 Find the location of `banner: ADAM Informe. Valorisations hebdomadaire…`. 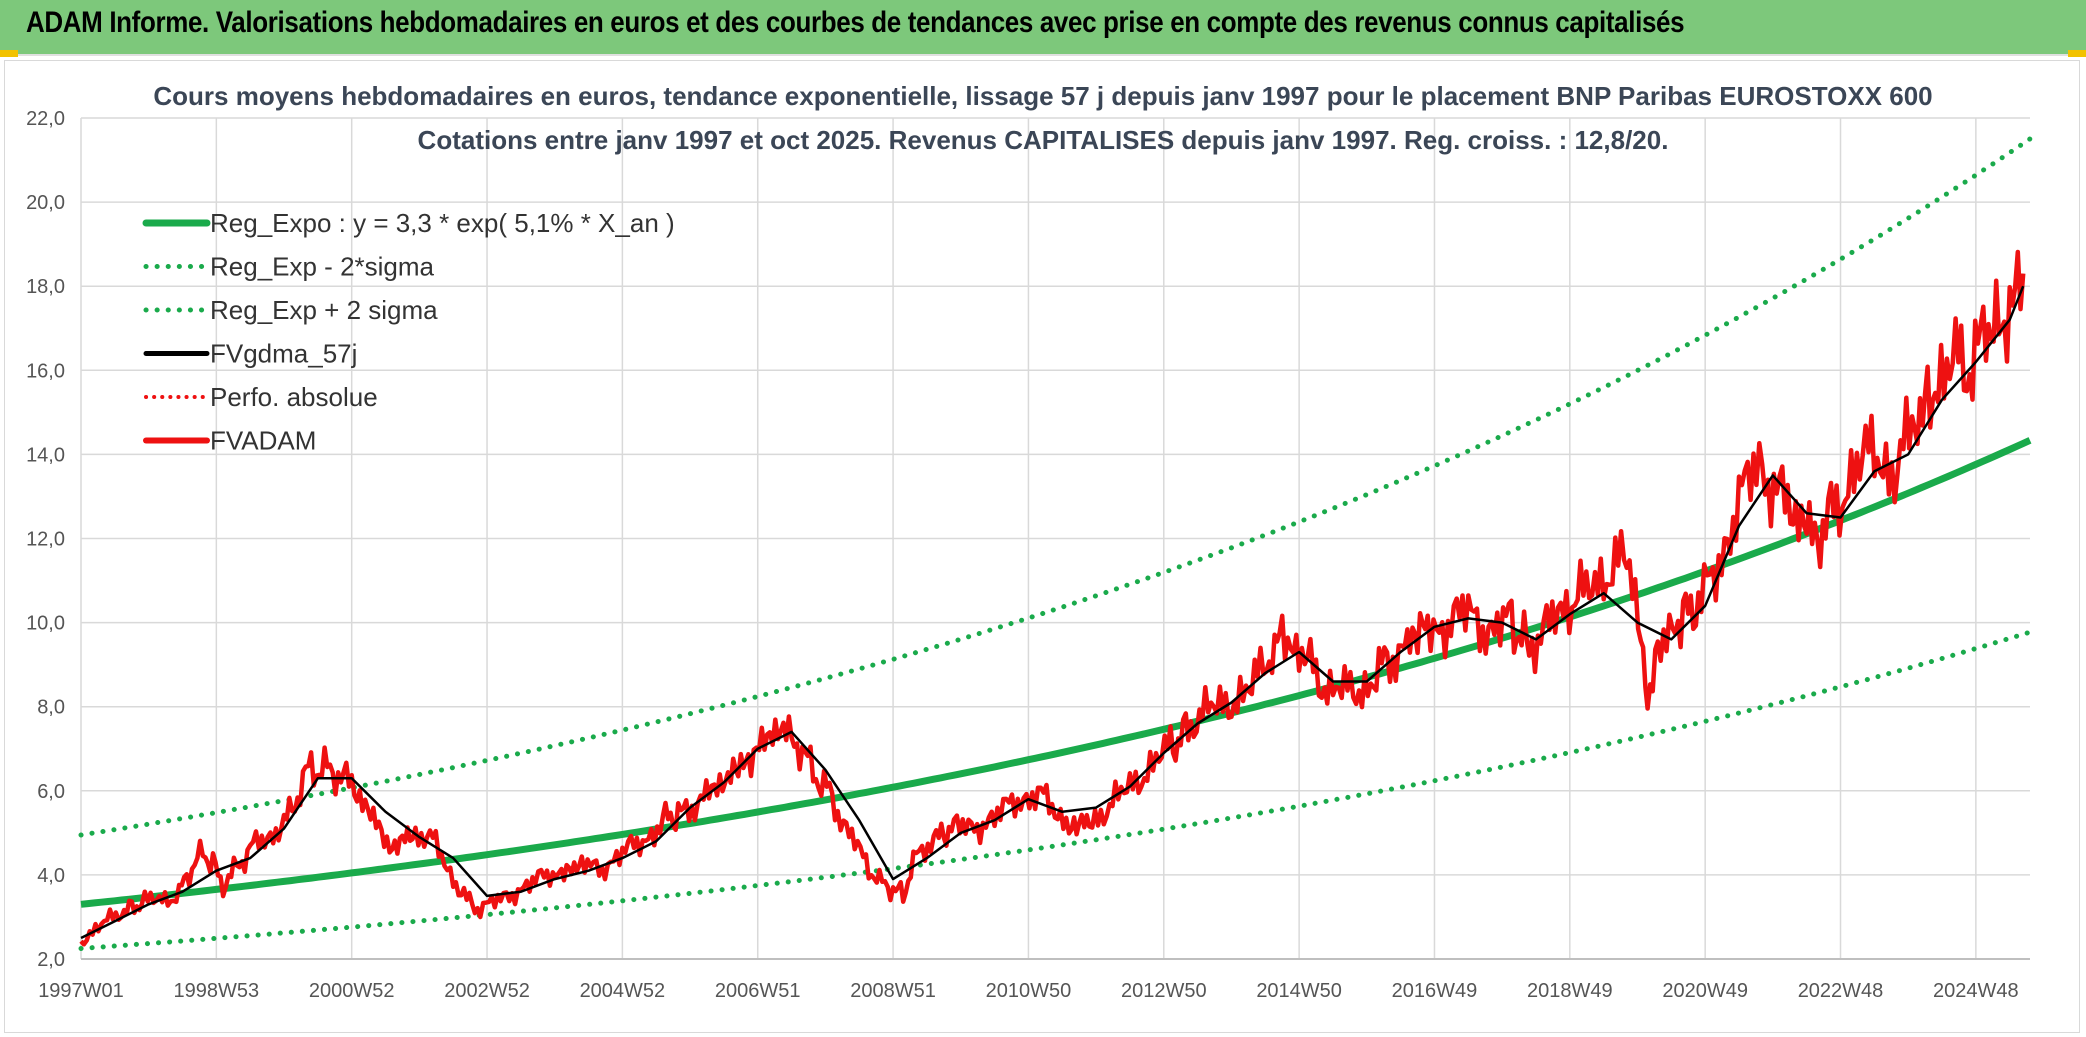

banner: ADAM Informe. Valorisations hebdomadaire… is located at coordinates (1043, 28).